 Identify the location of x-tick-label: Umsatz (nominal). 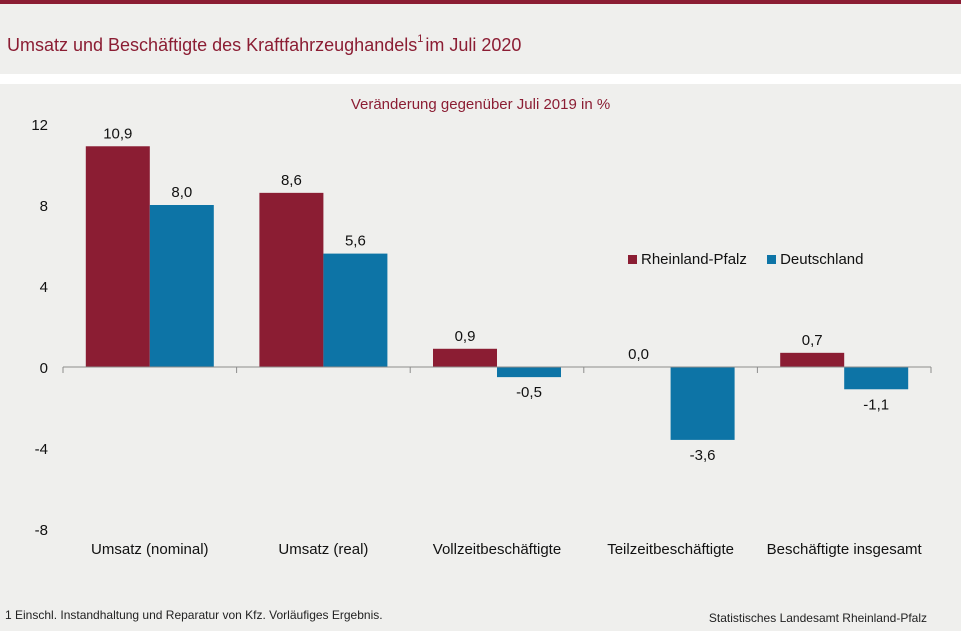
(150, 549).